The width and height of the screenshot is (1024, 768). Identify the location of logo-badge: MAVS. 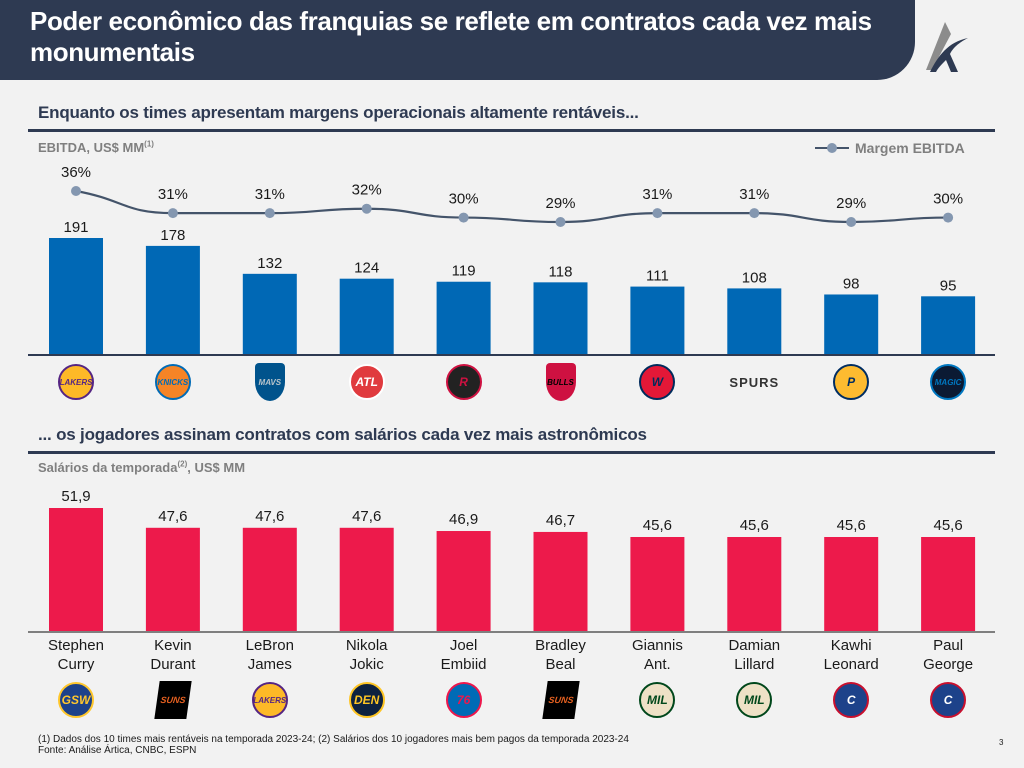
(269, 382).